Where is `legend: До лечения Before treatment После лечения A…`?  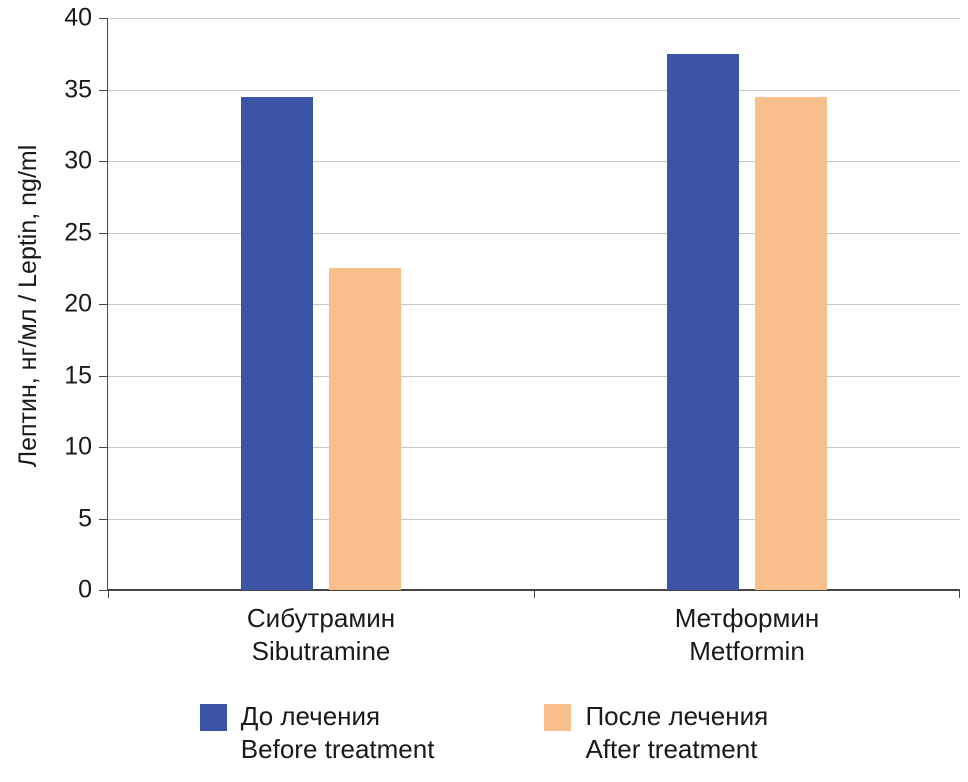
legend: До лечения Before treatment После лечения A… is located at coordinates (484, 733).